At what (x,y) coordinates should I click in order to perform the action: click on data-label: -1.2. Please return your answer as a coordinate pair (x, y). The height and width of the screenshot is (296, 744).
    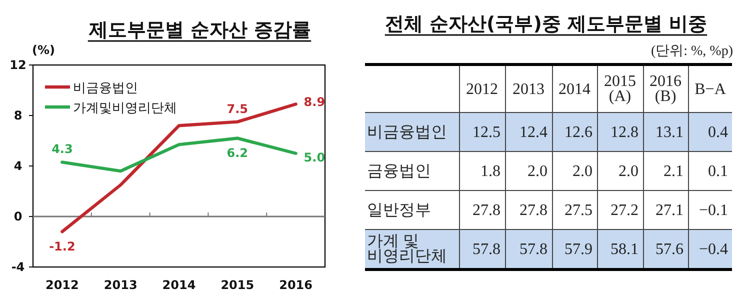
    Looking at the image, I should click on (62, 247).